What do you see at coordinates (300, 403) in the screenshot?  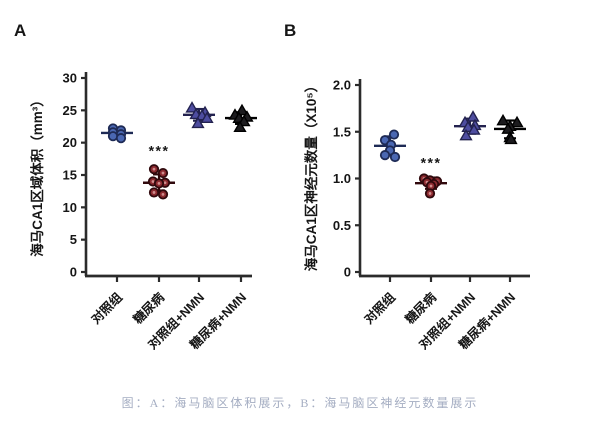 I see `figure-caption: 图：A：海马脑区体积展示，B：海马脑区神经元数量展示` at bounding box center [300, 403].